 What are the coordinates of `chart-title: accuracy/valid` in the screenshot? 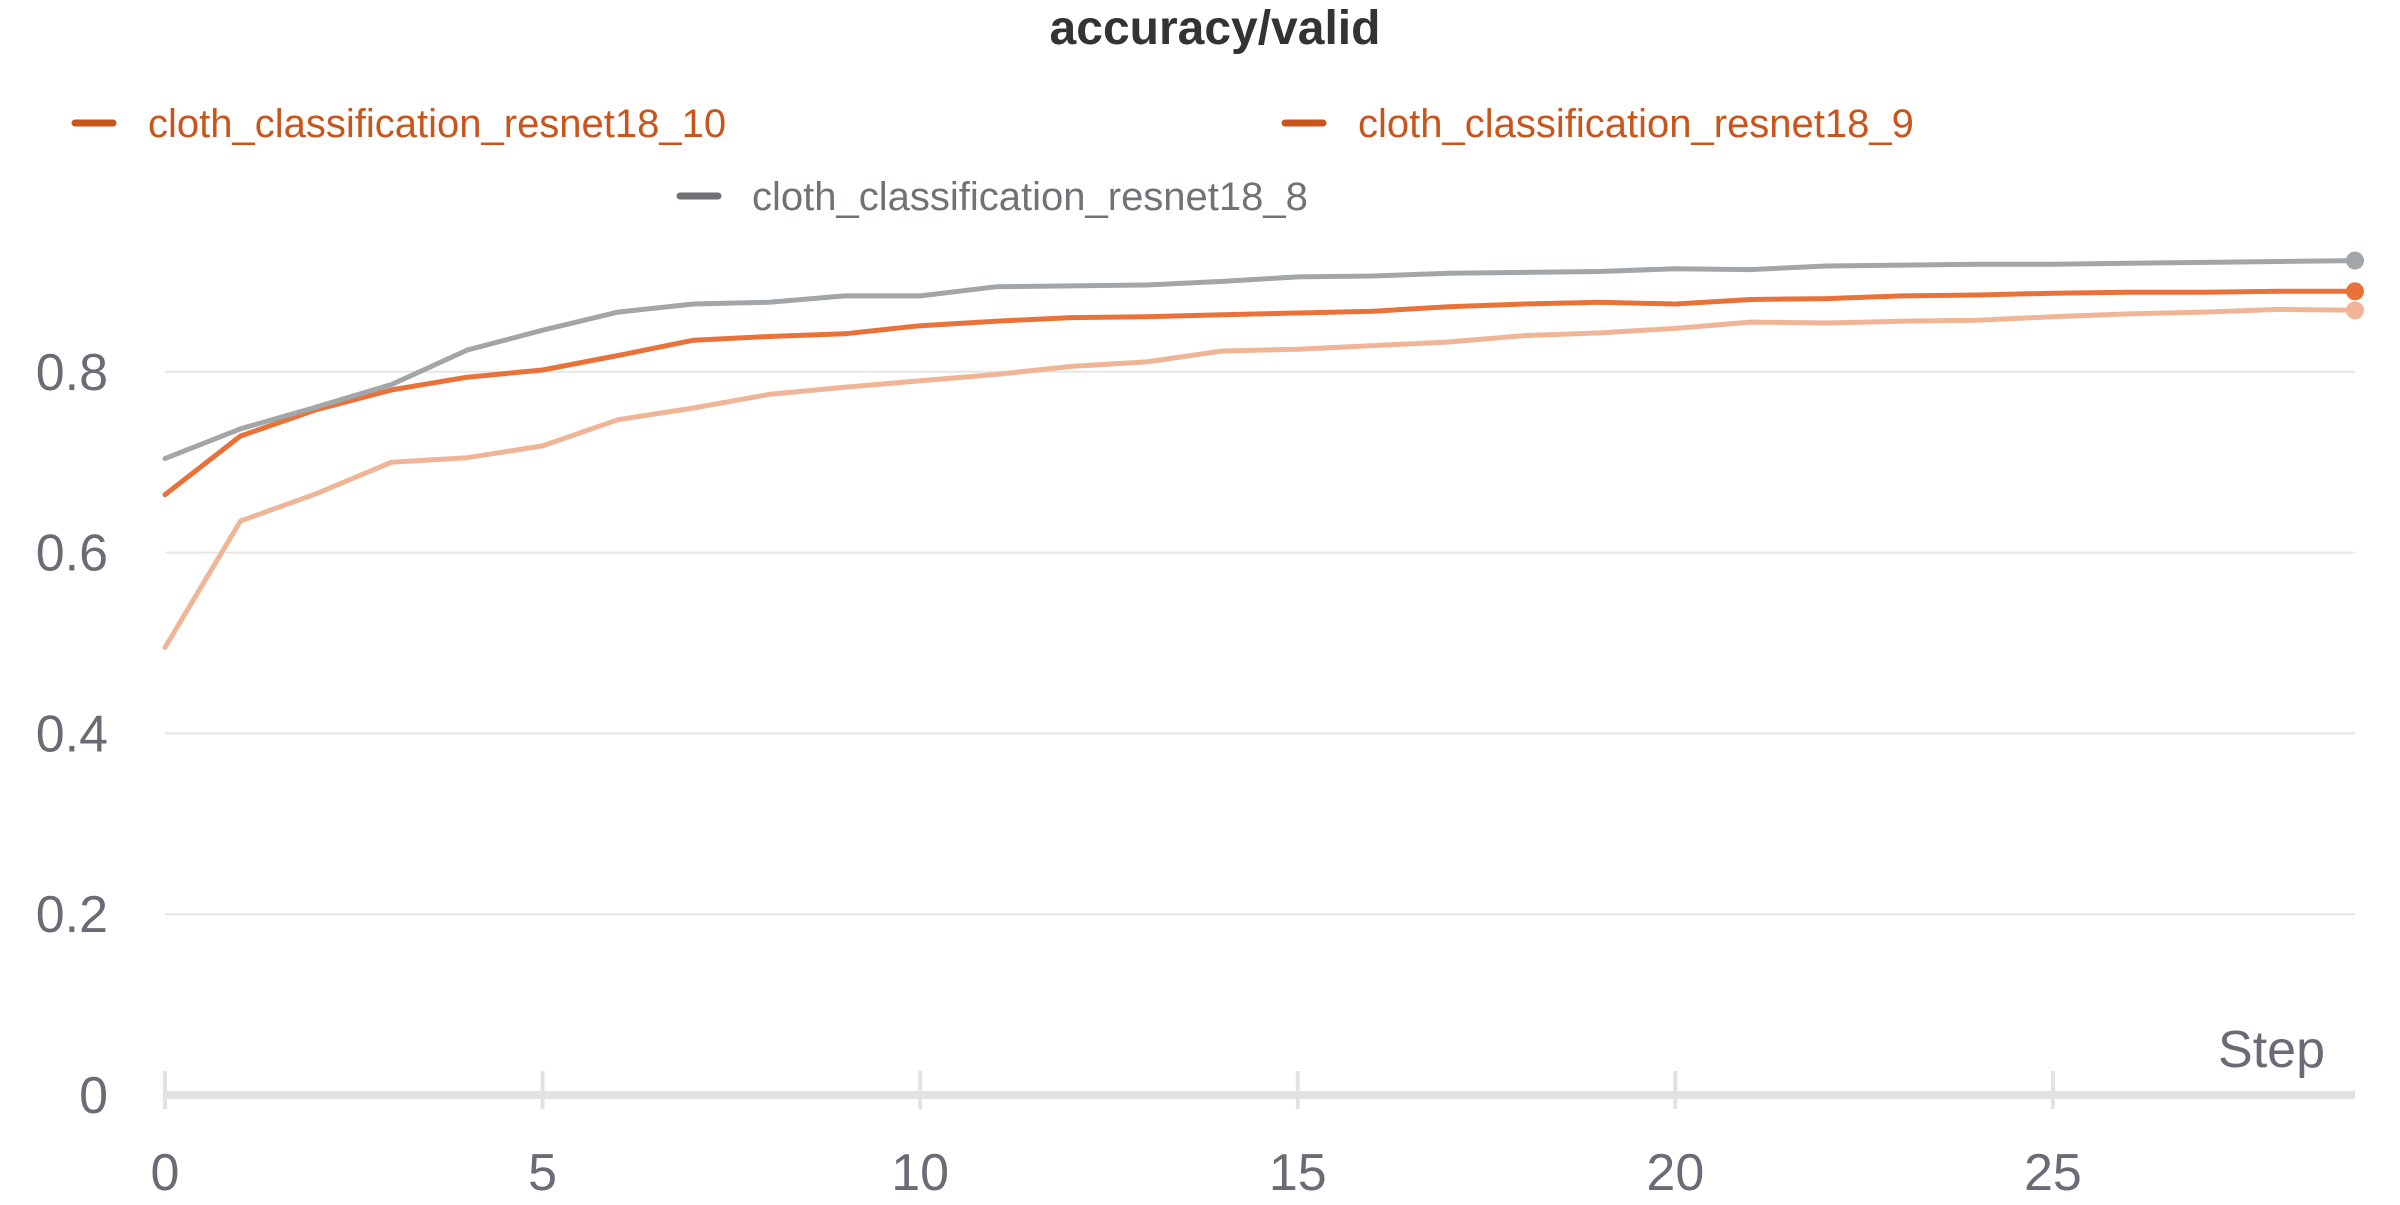 It's located at (1215, 28).